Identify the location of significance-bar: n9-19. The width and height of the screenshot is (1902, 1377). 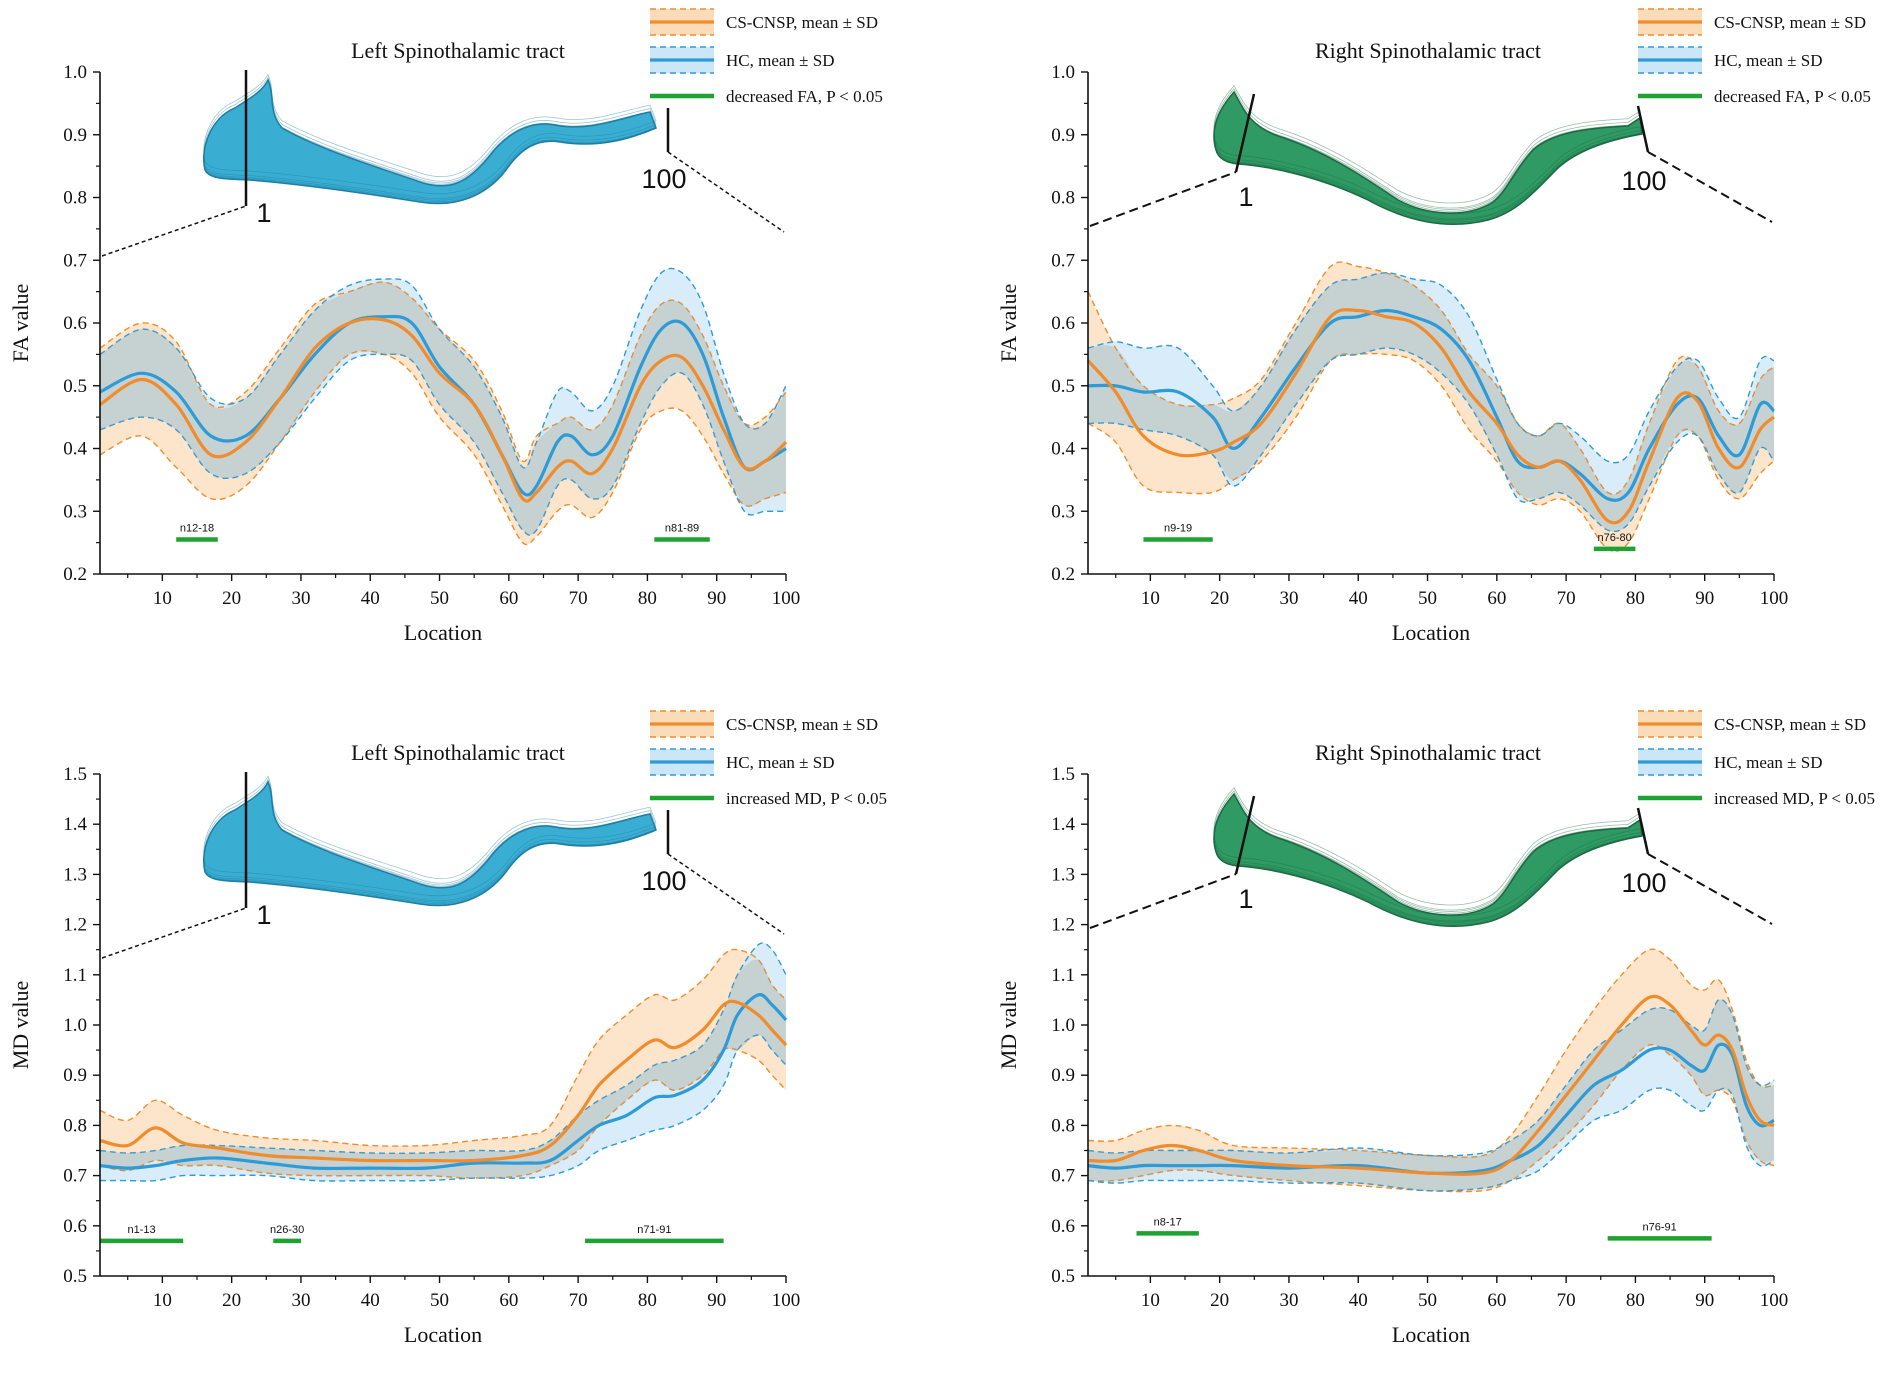
(1178, 532).